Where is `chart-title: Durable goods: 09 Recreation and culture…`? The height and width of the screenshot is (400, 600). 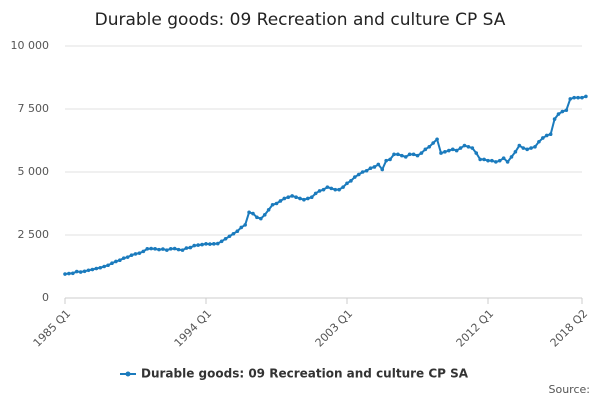 chart-title: Durable goods: 09 Recreation and culture… is located at coordinates (300, 20).